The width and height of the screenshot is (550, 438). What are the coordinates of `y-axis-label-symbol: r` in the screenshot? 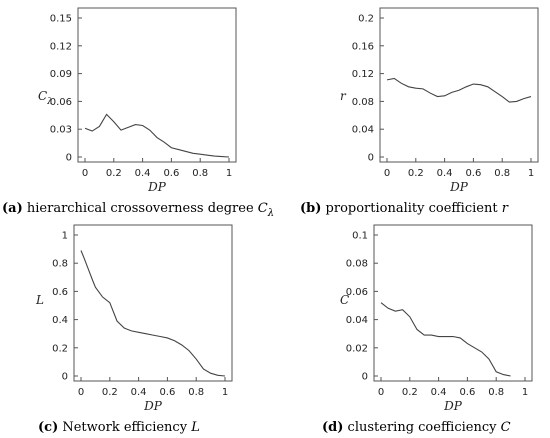 It's located at (343, 96).